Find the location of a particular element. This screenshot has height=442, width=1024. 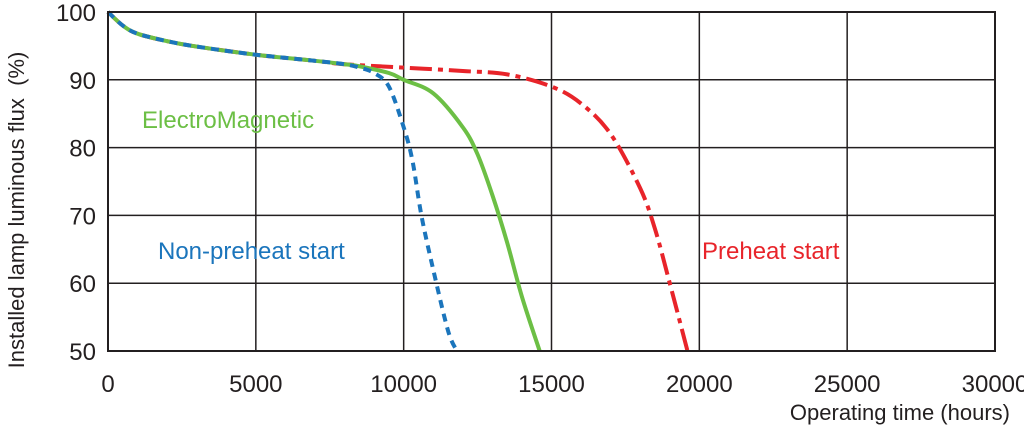

x-tick-label: 30000 is located at coordinates (993, 384).